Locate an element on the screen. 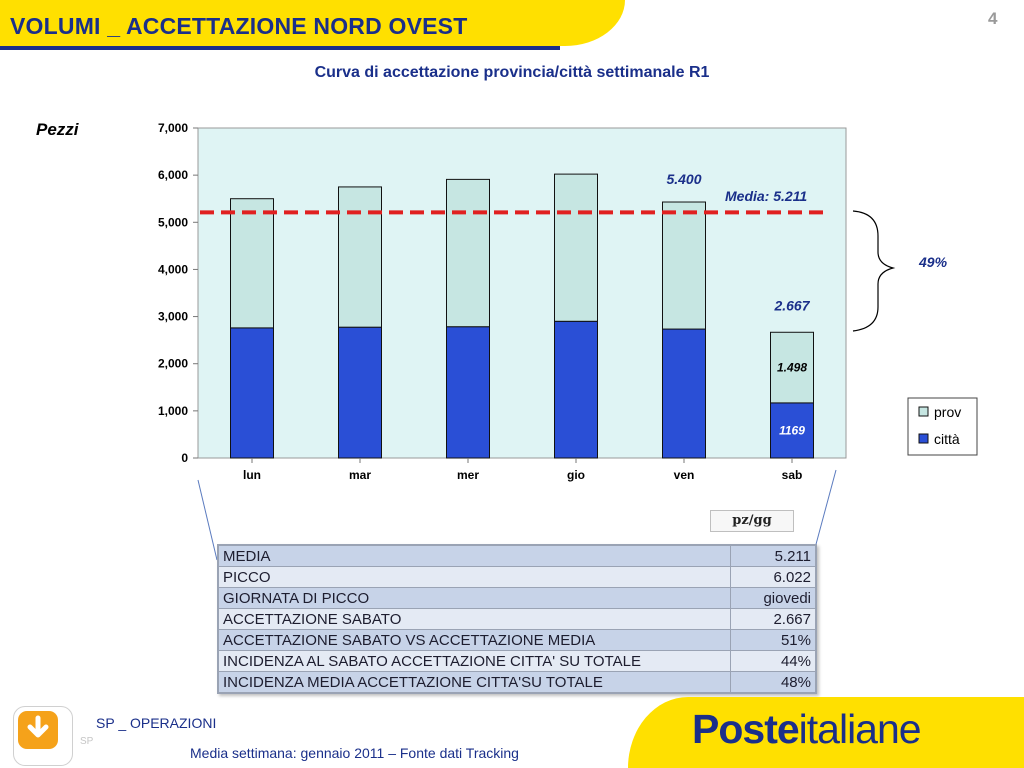 The width and height of the screenshot is (1024, 768). y-tick-label: 4,000 is located at coordinates (173, 269).